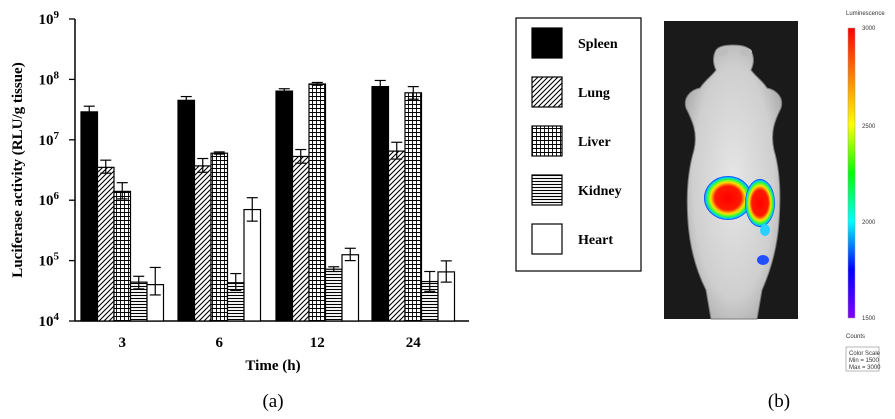 This screenshot has height=419, width=895. What do you see at coordinates (270, 343) in the screenshot?
I see `x-ticks: 3 6 12 24` at bounding box center [270, 343].